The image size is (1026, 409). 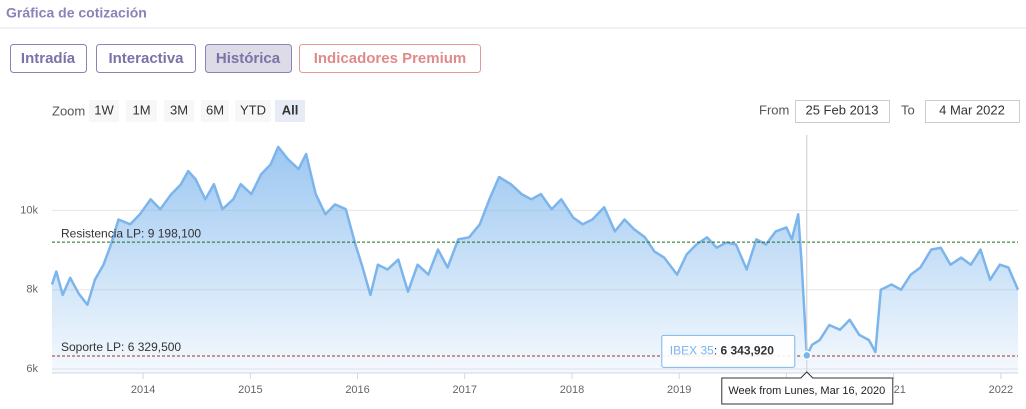 I want to click on tab-label: Interactiva, so click(x=146, y=58).